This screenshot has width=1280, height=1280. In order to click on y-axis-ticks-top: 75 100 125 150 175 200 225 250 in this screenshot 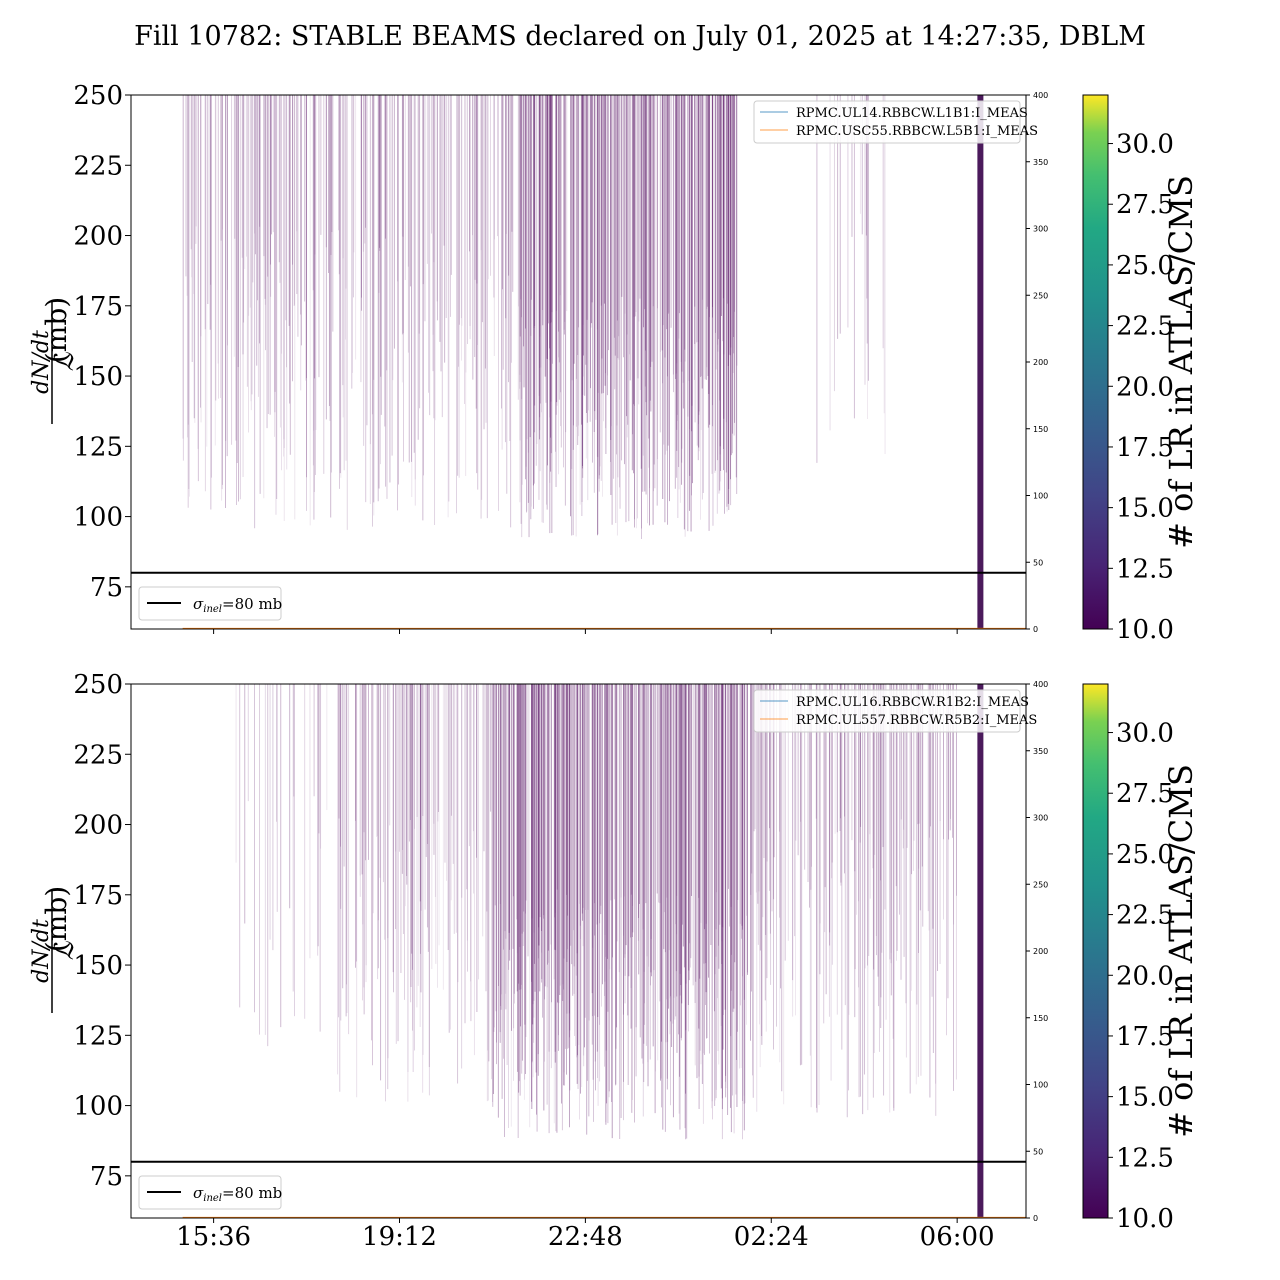, I will do `click(102, 342)`.